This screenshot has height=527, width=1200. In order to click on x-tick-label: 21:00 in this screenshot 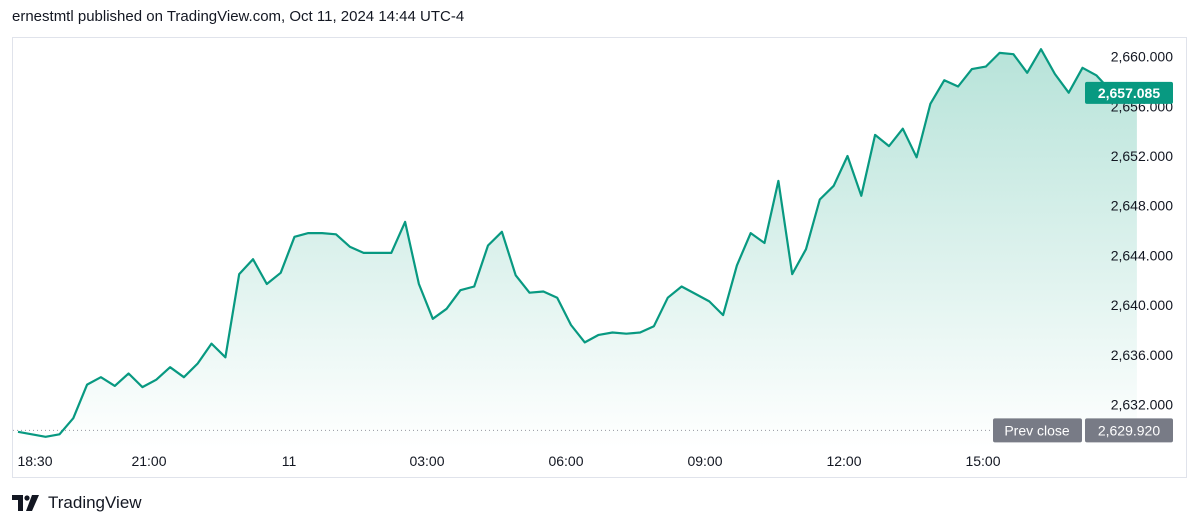, I will do `click(148, 461)`.